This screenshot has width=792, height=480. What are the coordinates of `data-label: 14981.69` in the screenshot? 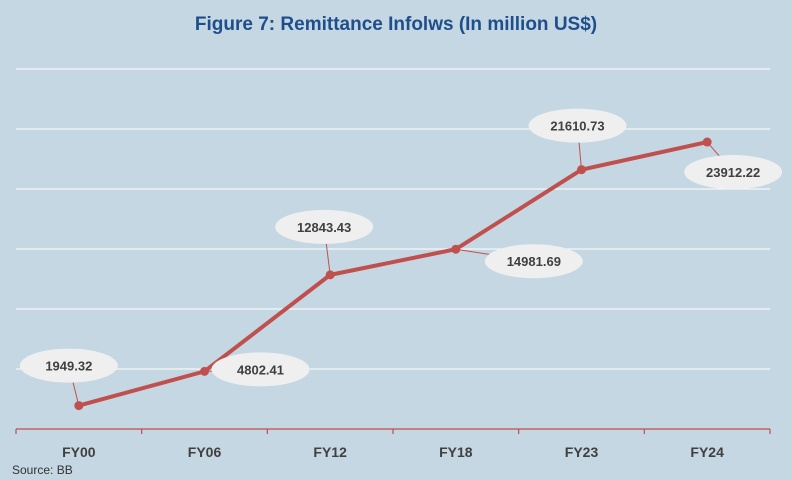 It's located at (534, 261).